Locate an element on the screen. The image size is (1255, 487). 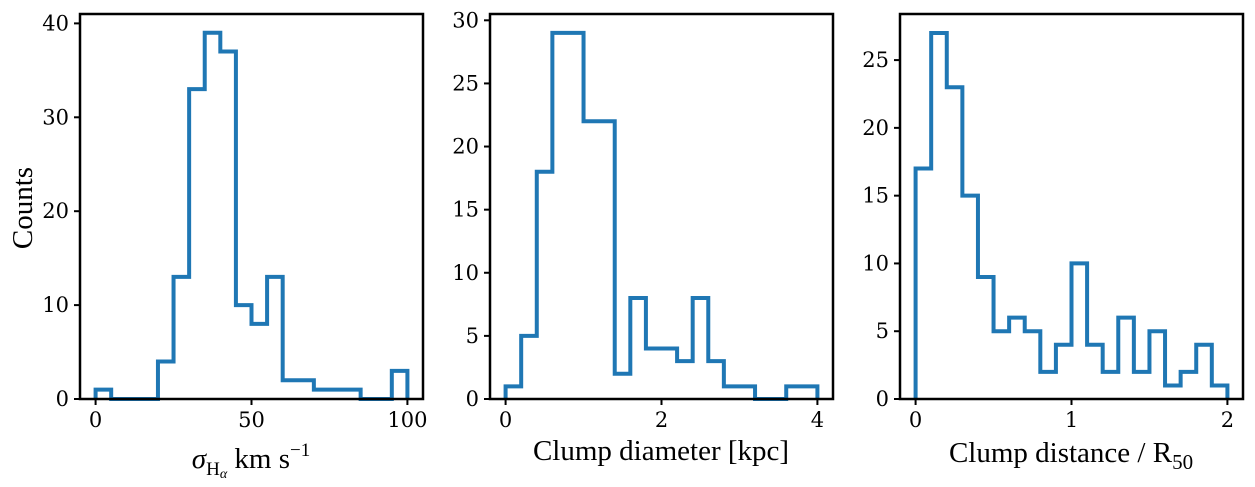
y-axis: 0 5 10 15 20 25 30 is located at coordinates (471, 209).